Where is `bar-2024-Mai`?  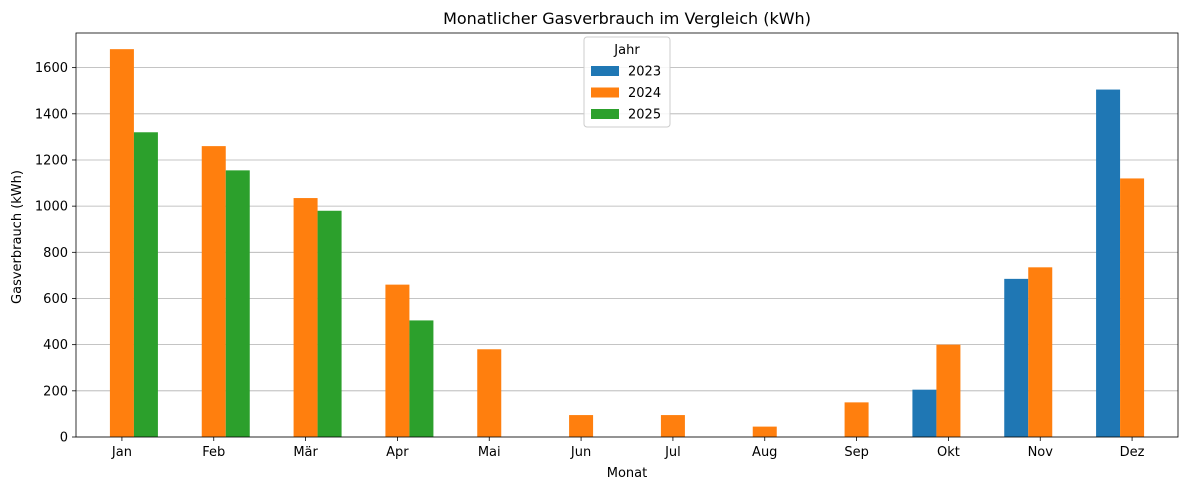
bar-2024-Mai is located at coordinates (489, 393).